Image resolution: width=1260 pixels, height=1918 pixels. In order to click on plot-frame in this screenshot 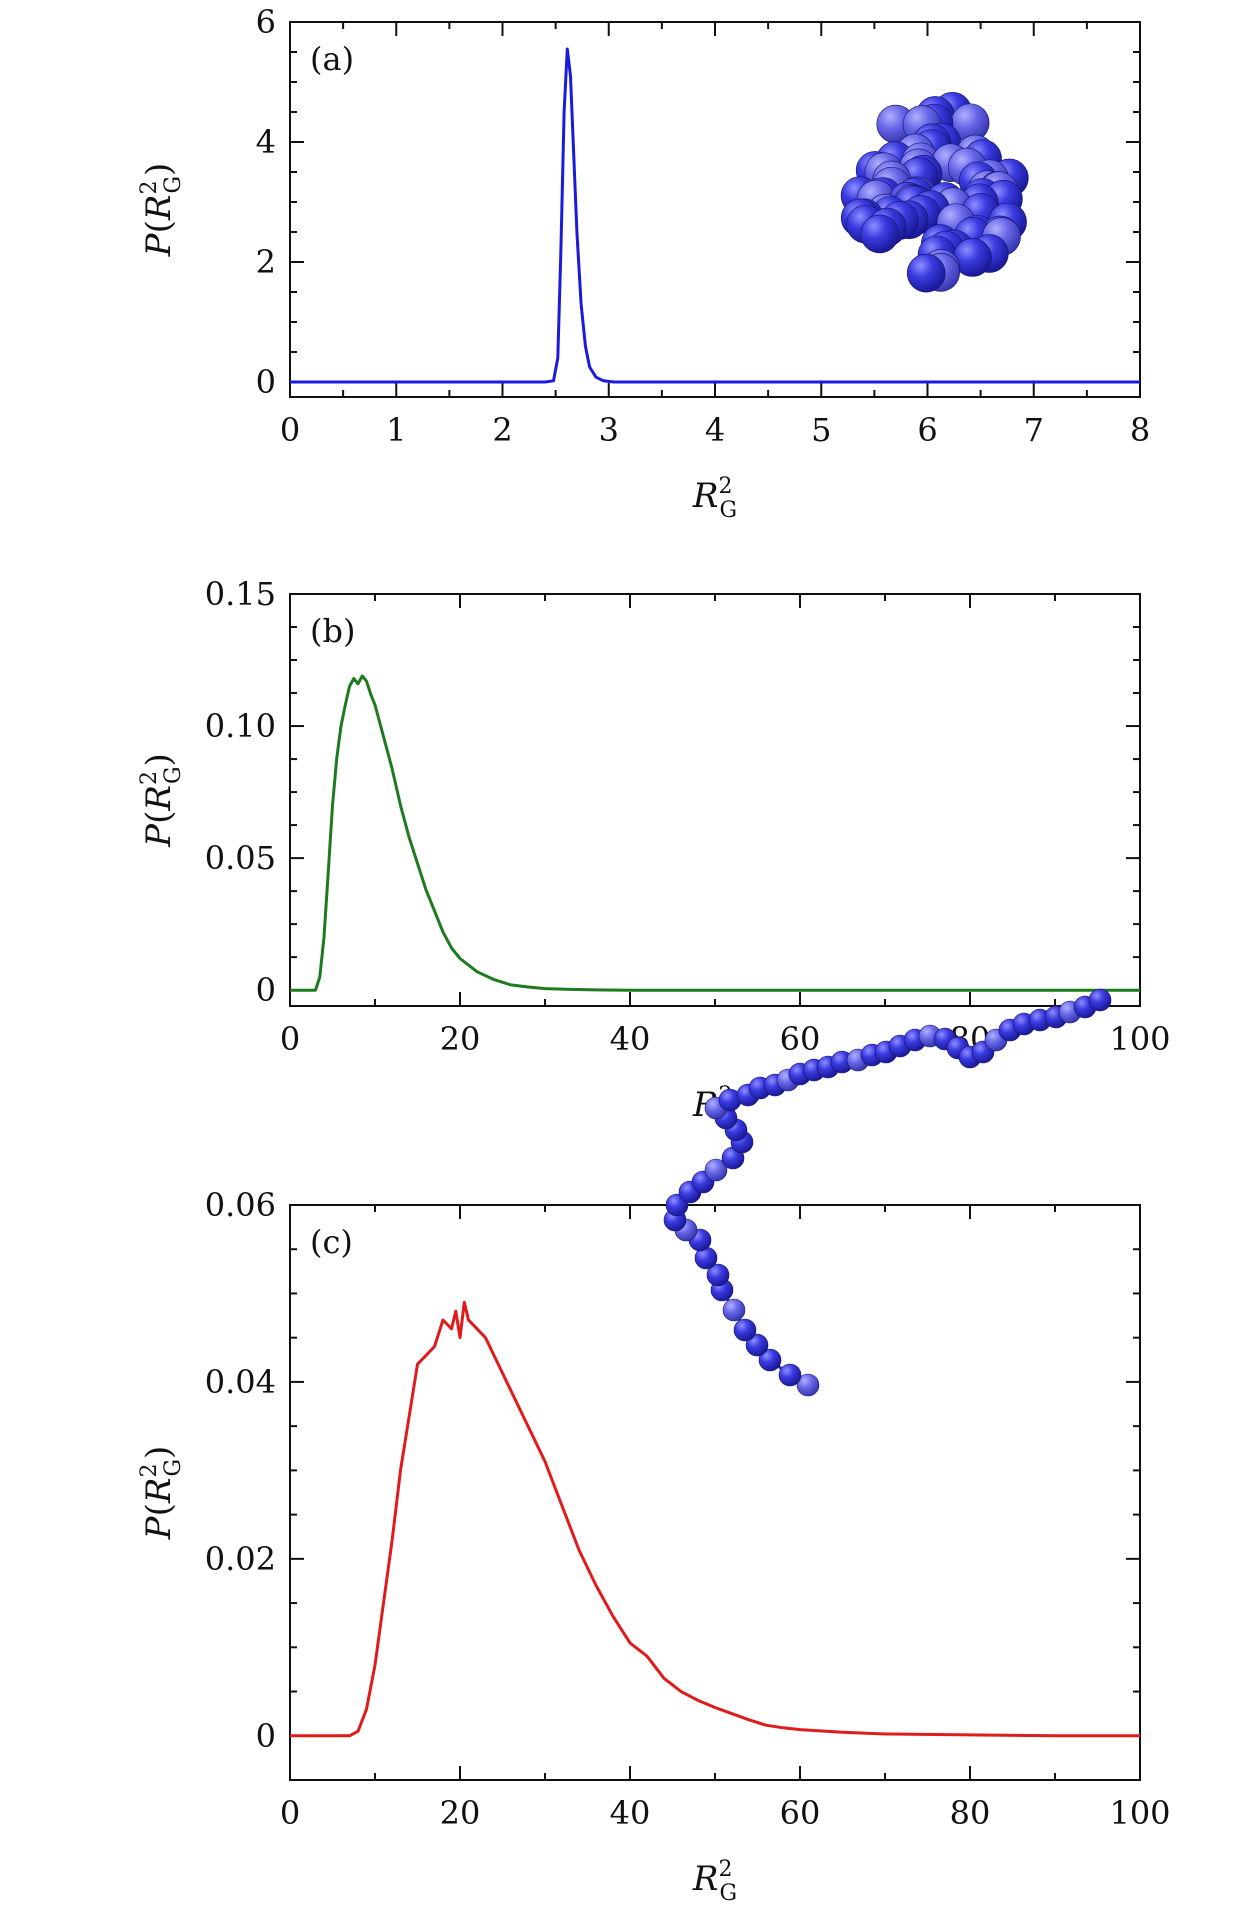, I will do `click(715, 800)`.